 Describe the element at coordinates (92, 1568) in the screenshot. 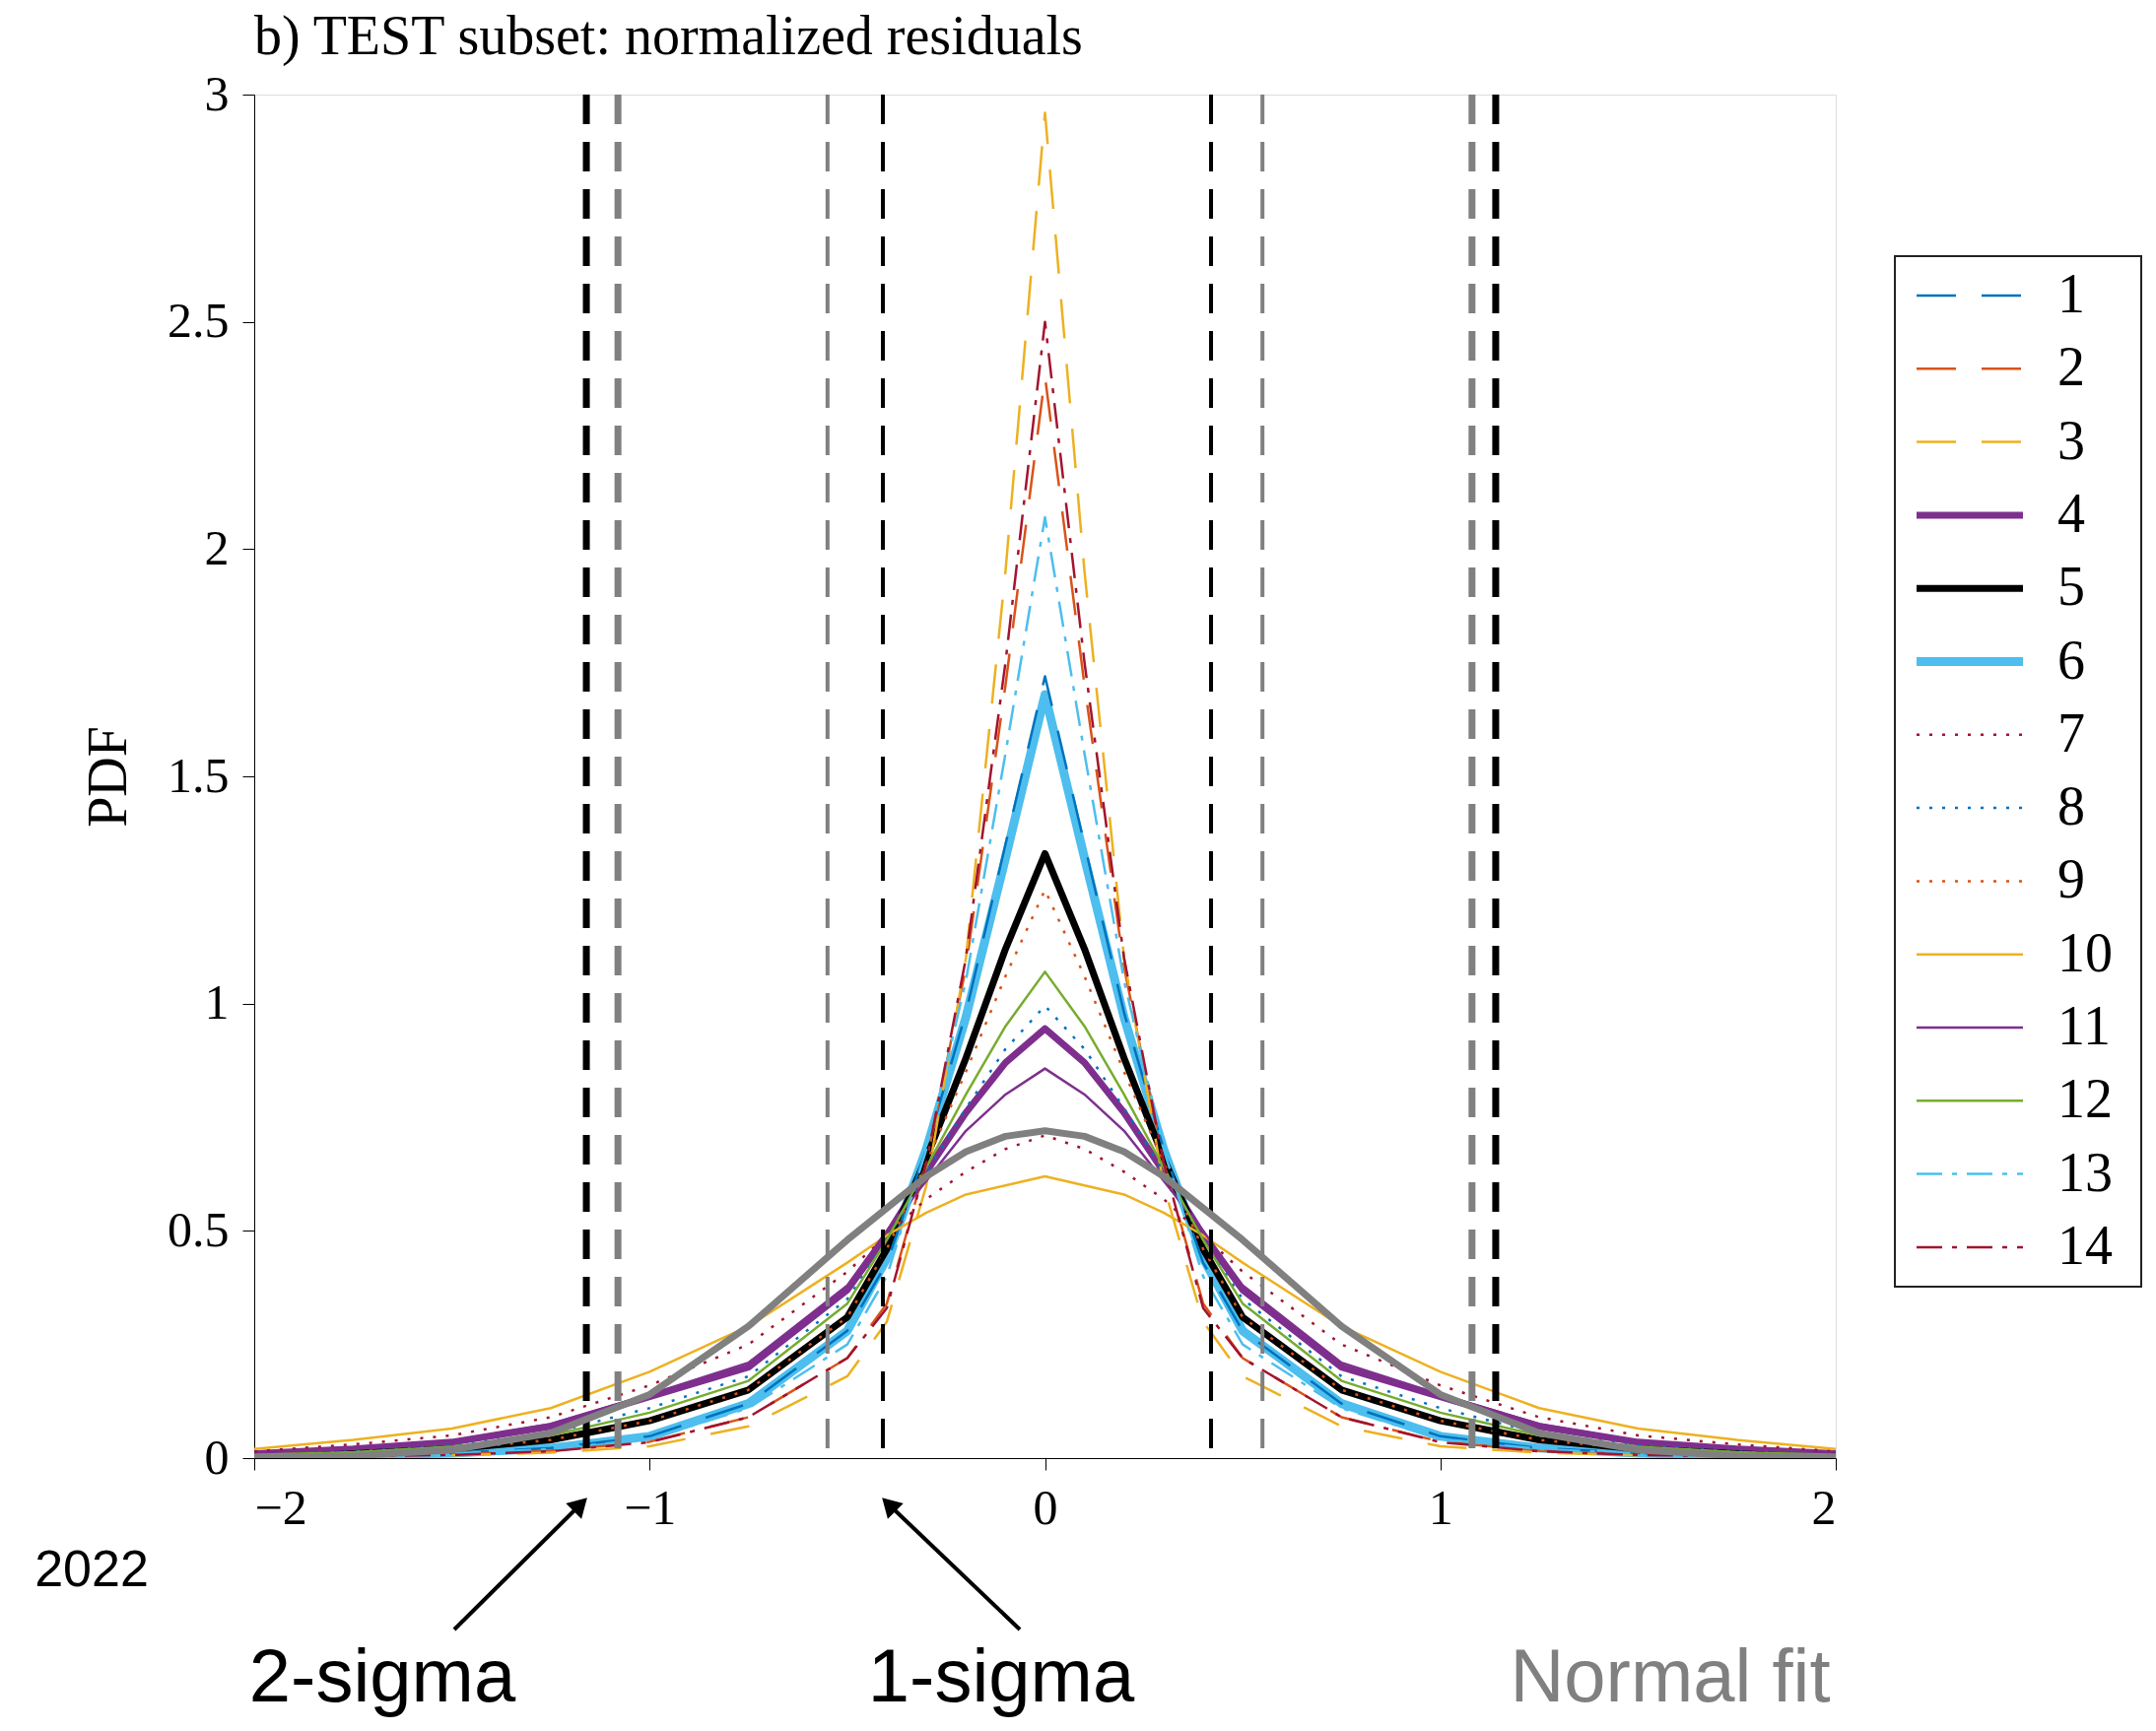

I see `text: 2022` at that location.